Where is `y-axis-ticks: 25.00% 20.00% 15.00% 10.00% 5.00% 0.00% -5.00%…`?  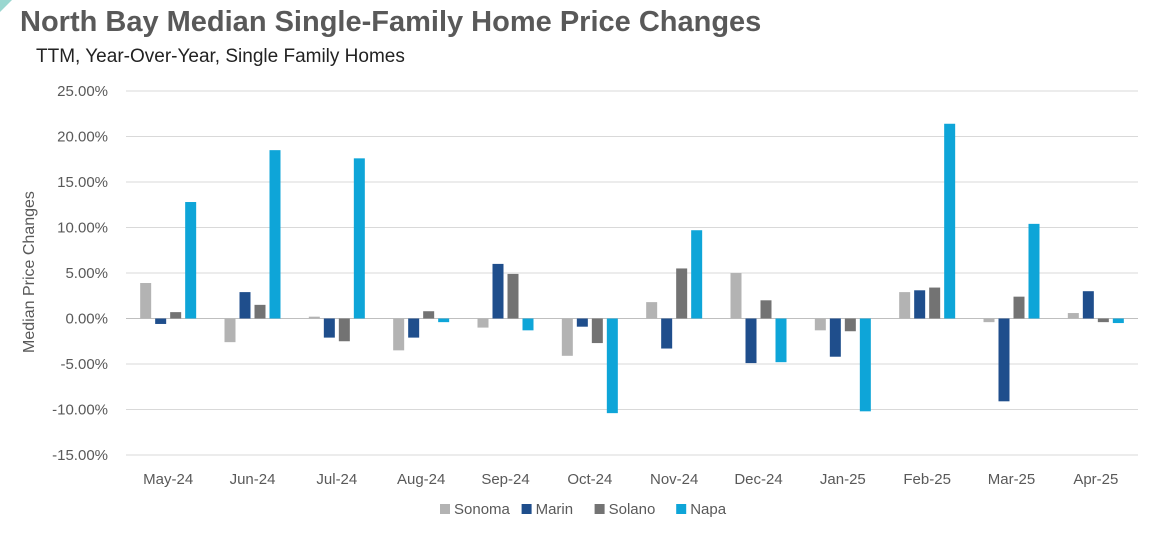 y-axis-ticks: 25.00% 20.00% 15.00% 10.00% 5.00% 0.00% -5.00%… is located at coordinates (80, 273).